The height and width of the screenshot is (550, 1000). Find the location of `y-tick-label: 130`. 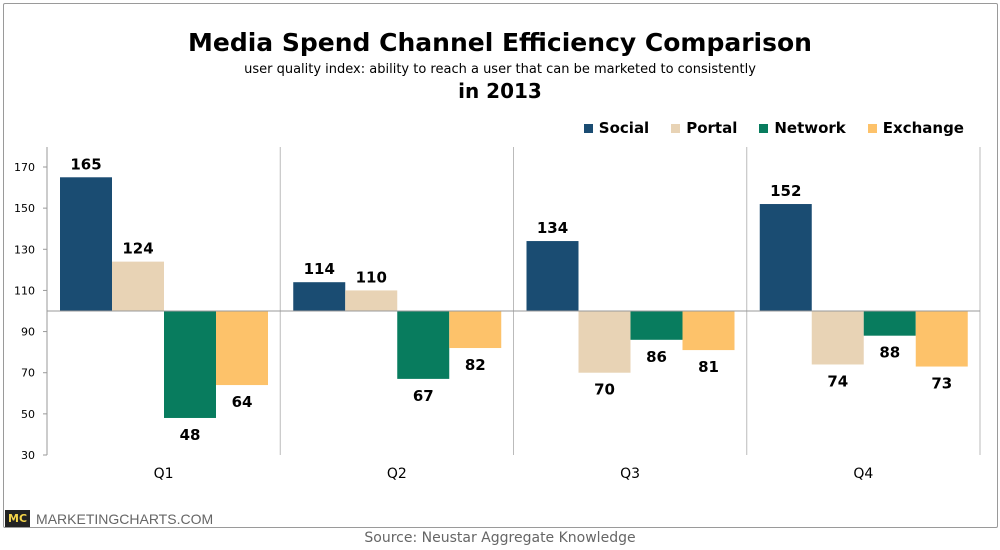

y-tick-label: 130 is located at coordinates (24, 249).